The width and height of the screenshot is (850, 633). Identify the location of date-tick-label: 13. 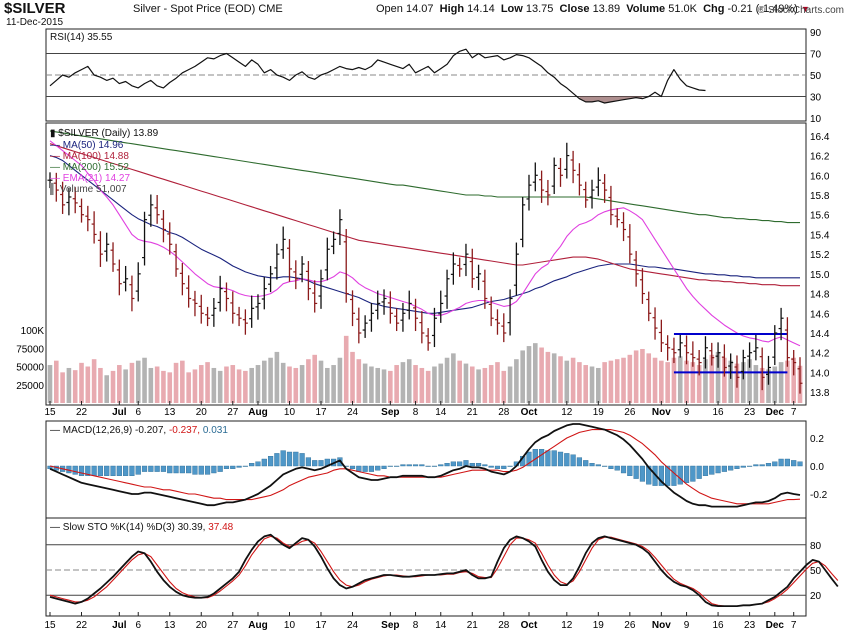
(170, 625).